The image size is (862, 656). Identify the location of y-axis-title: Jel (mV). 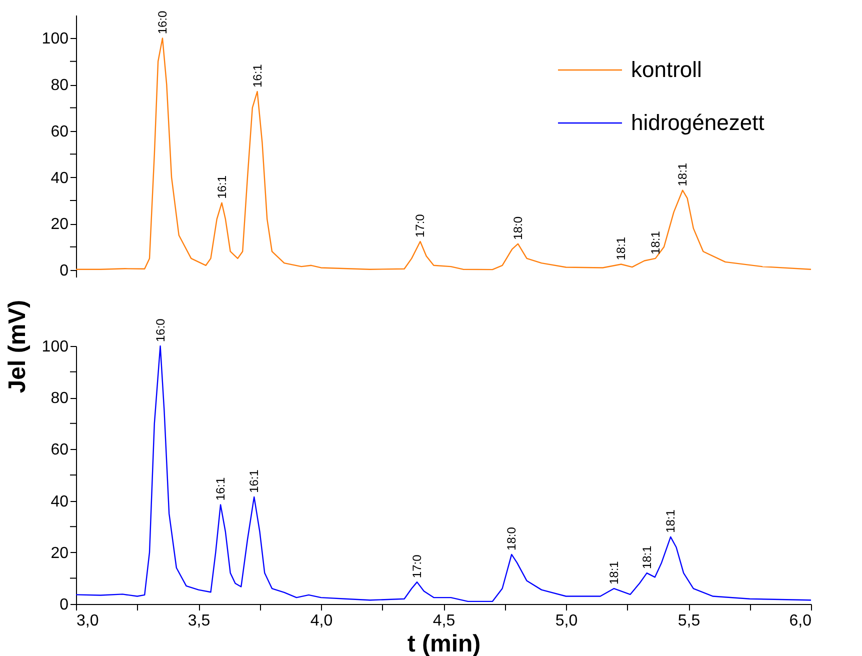
(17, 347).